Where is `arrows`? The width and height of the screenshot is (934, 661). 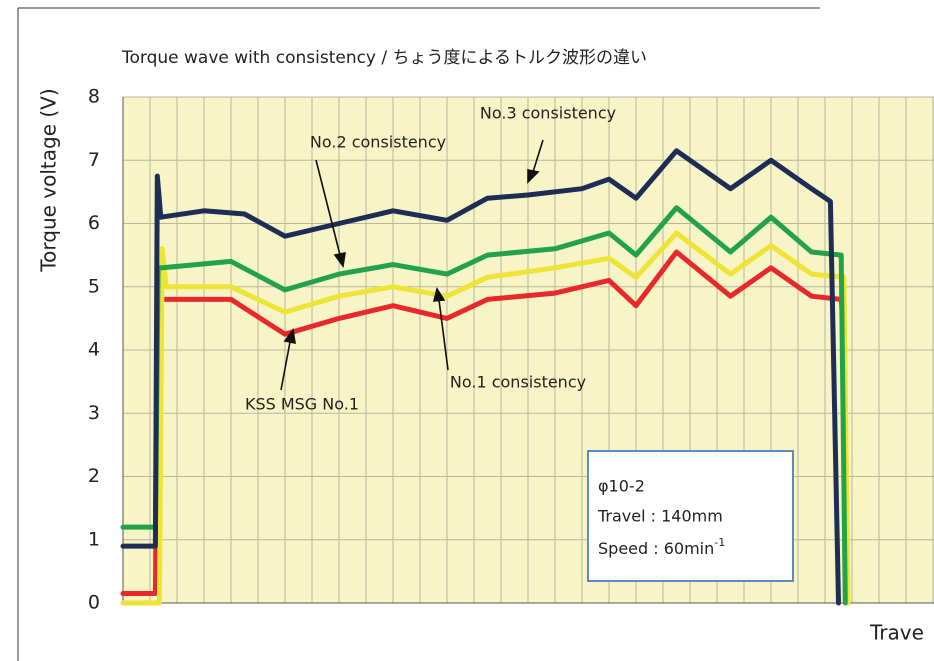
arrows is located at coordinates (412, 265).